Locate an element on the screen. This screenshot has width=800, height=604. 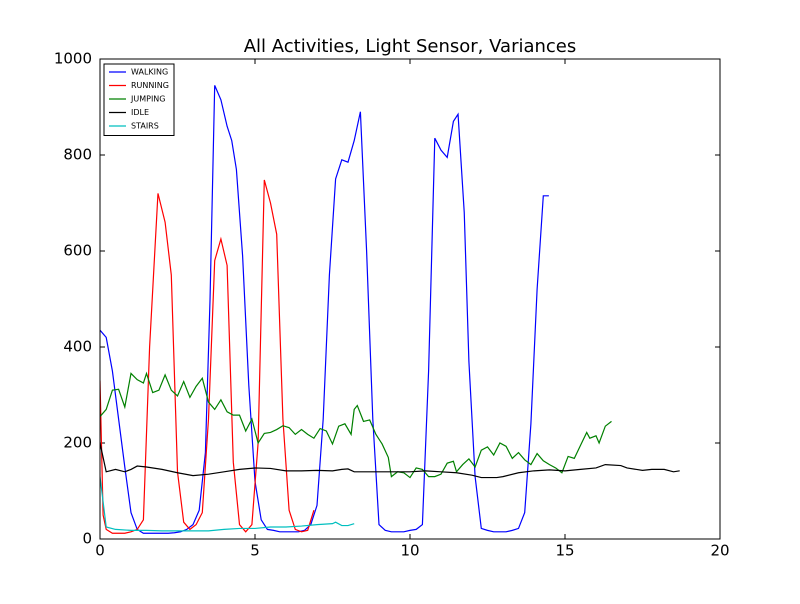
legend-label: RUNNING is located at coordinates (150, 85).